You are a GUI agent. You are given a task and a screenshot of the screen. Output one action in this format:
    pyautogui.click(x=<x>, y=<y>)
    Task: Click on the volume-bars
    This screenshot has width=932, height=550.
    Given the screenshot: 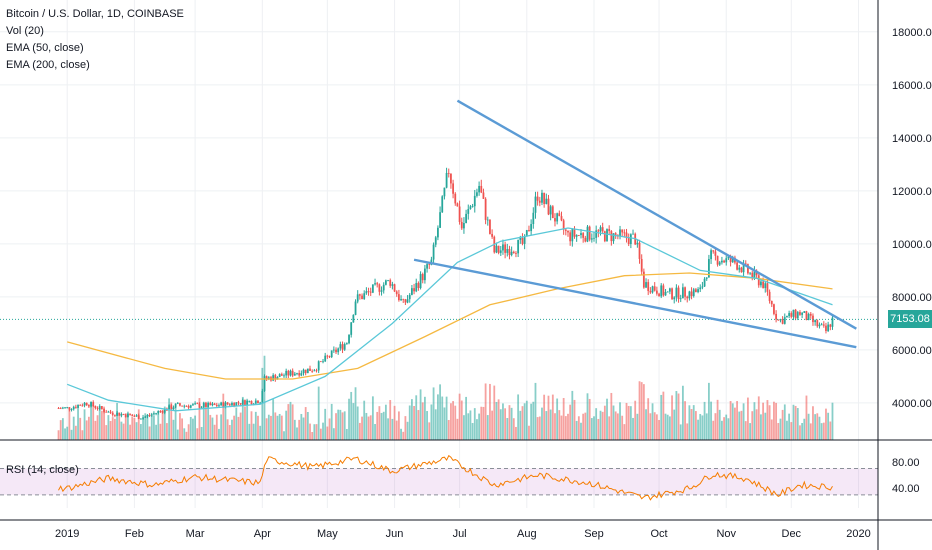 What is the action you would take?
    pyautogui.click(x=445, y=397)
    